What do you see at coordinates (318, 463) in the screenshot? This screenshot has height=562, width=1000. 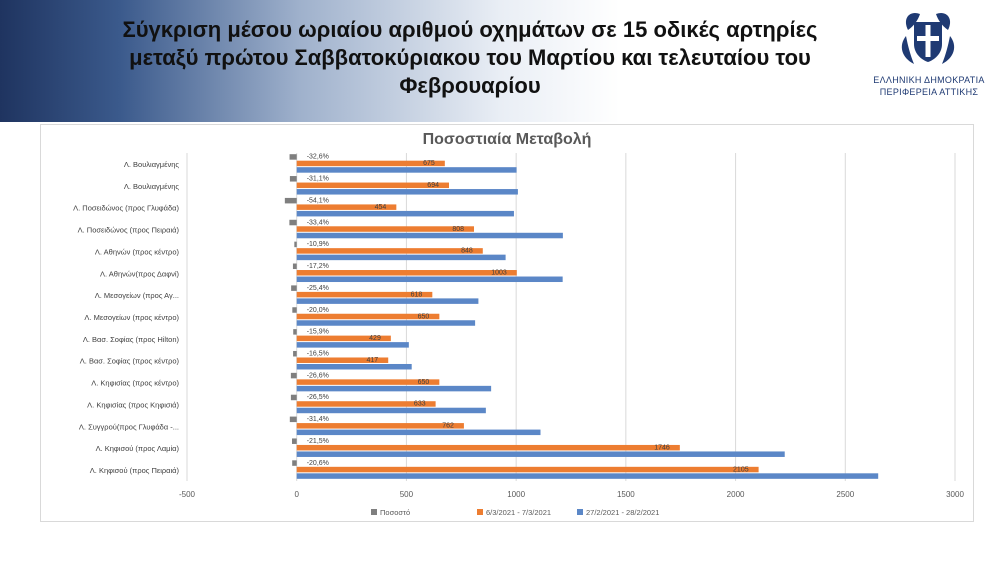 I see `data-label: -20,6%` at bounding box center [318, 463].